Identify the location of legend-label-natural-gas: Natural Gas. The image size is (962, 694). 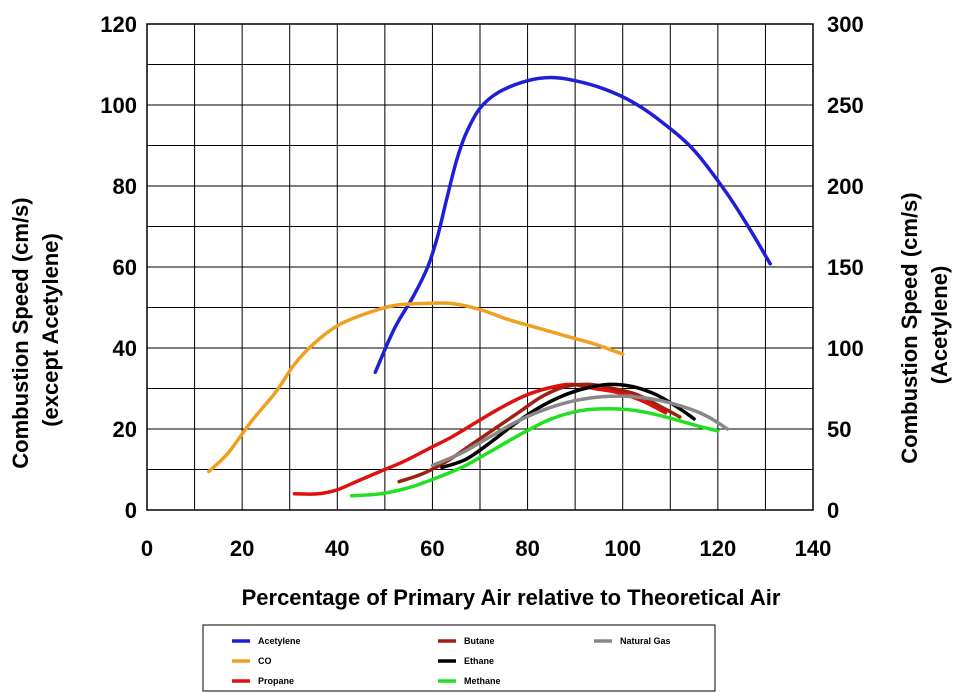
(645, 641).